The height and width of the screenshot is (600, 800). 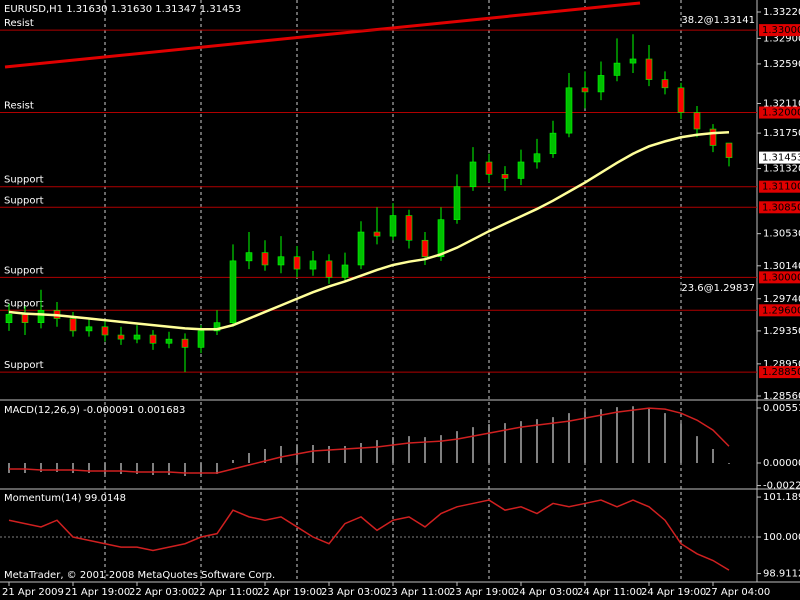 I want to click on x-tick-label: 22 Apr 11:00, so click(x=225, y=592).